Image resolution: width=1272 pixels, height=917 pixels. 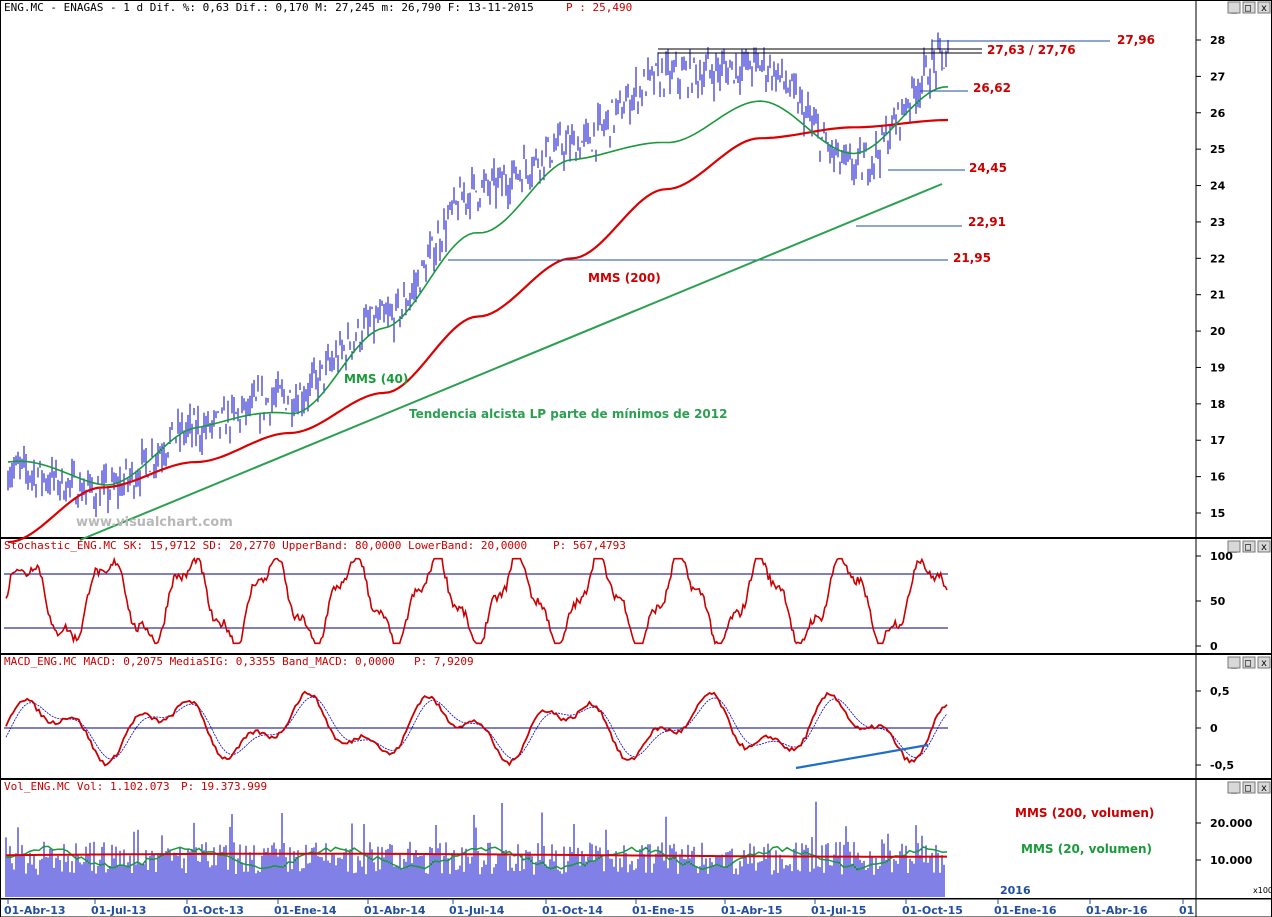 What do you see at coordinates (932, 910) in the screenshot?
I see `x-tick-label: 01-Oct-15` at bounding box center [932, 910].